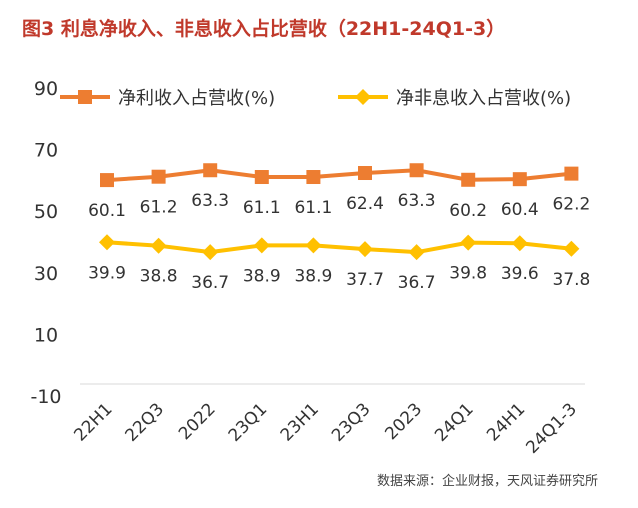 Image resolution: width=638 pixels, height=508 pixels. Describe the element at coordinates (571, 280) in the screenshot. I see `data-label: 37.8` at that location.